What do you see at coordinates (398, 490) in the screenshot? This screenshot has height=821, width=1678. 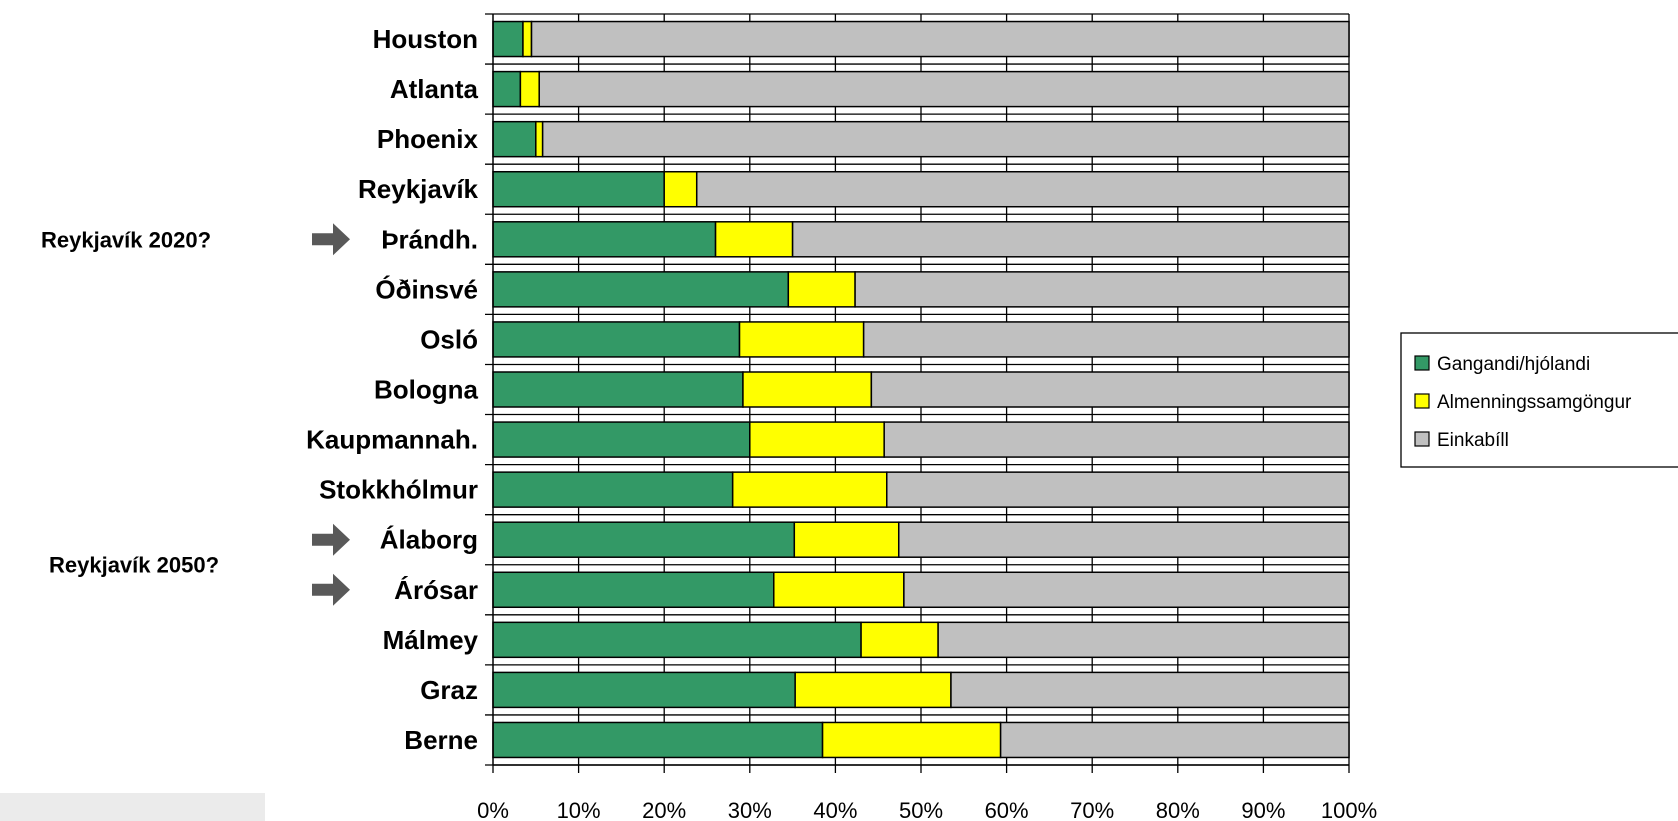 I see `category-label: Stokkhólmur` at bounding box center [398, 490].